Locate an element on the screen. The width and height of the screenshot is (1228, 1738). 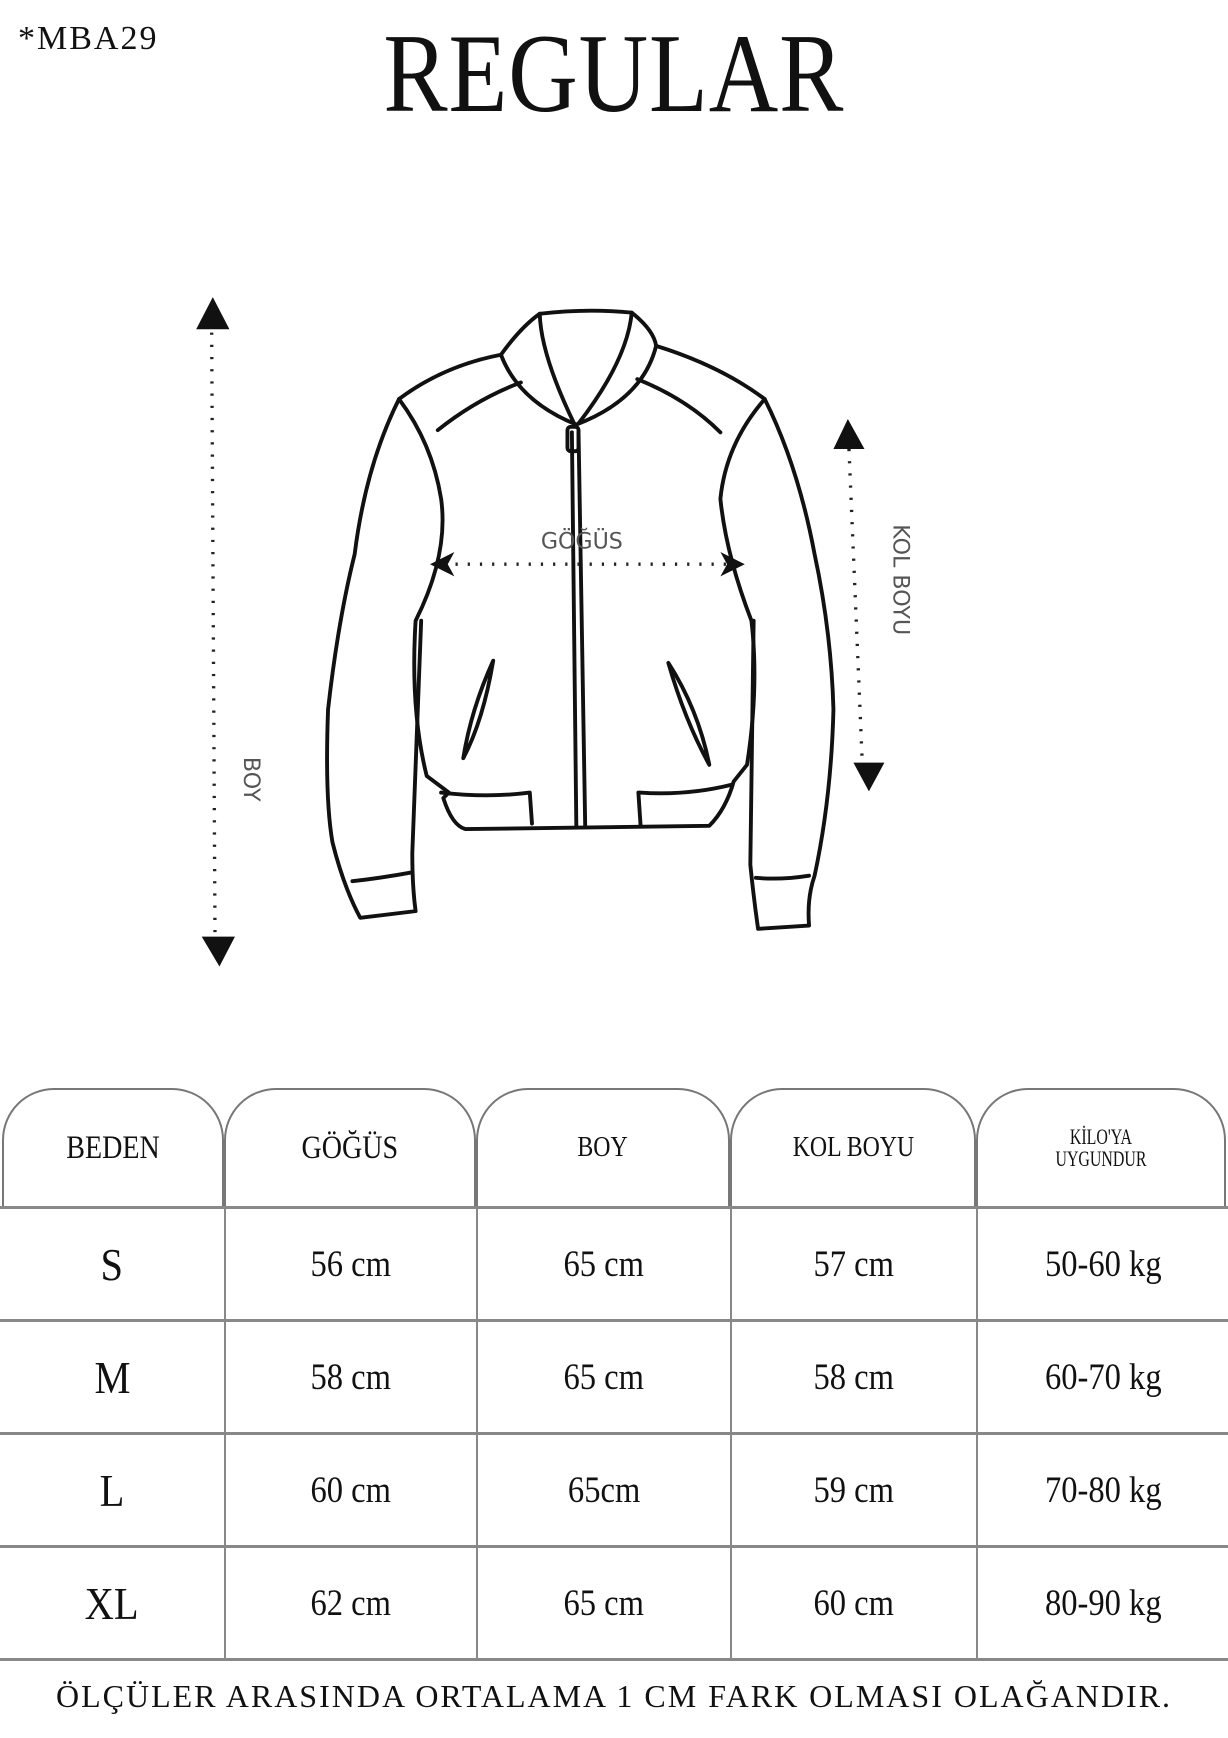
cell-size-text: M is located at coordinates (112, 1377).